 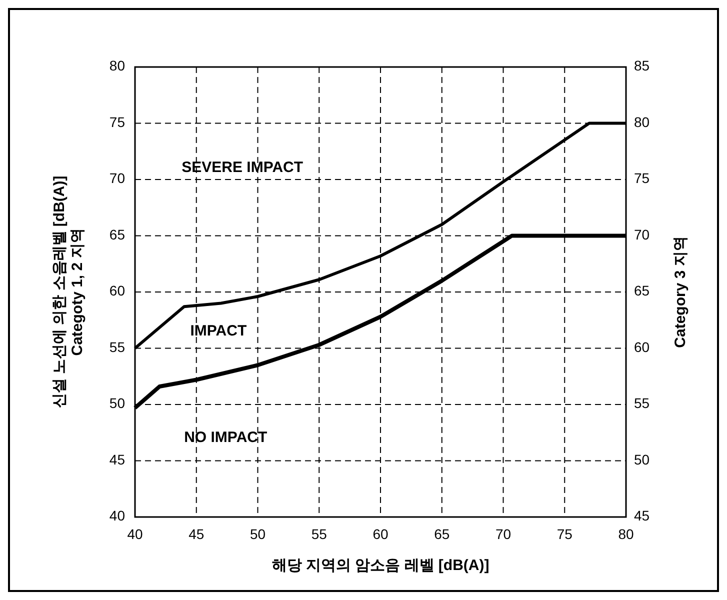 What do you see at coordinates (626, 534) in the screenshot?
I see `x-tick-label: 80` at bounding box center [626, 534].